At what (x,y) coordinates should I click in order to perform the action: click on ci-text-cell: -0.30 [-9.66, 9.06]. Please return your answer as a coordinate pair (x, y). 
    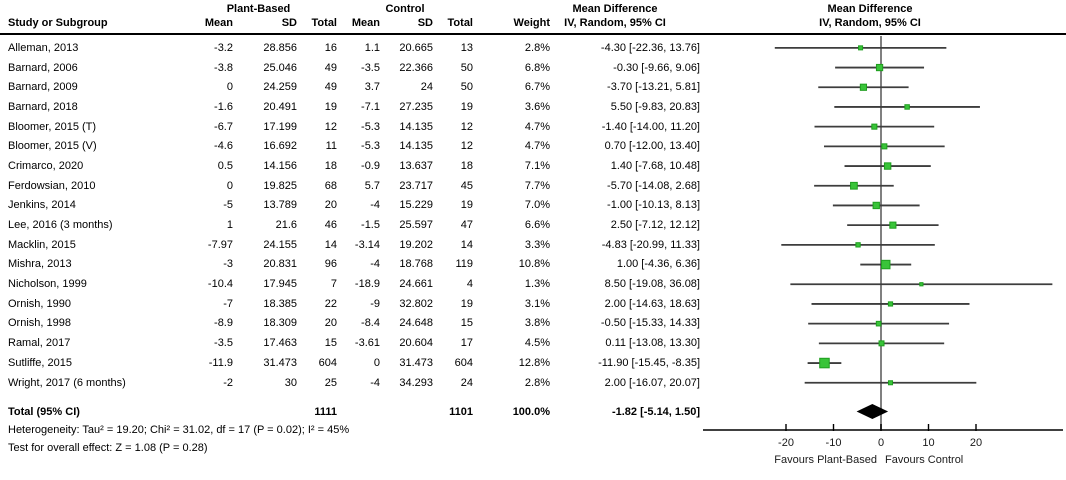
    Looking at the image, I should click on (656, 67).